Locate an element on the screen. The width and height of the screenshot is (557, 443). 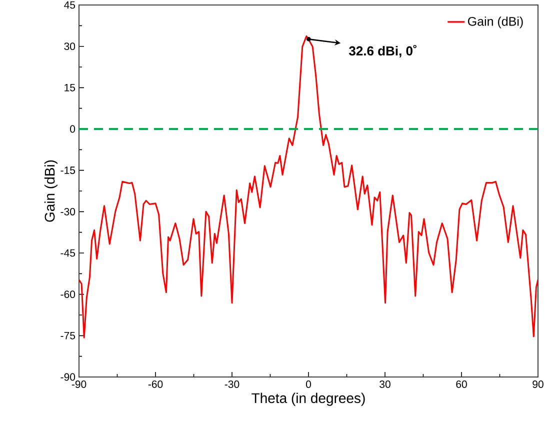
y-tick-label: -60 is located at coordinates (68, 294).